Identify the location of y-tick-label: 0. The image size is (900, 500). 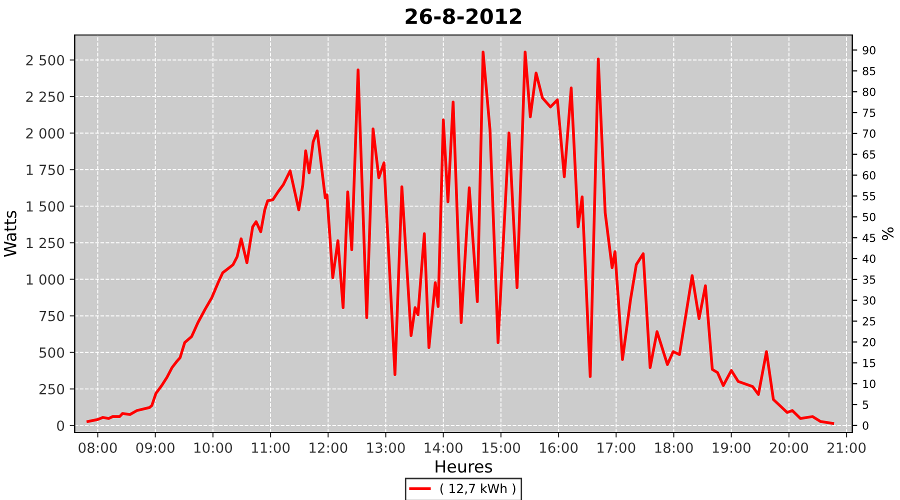
(60, 425).